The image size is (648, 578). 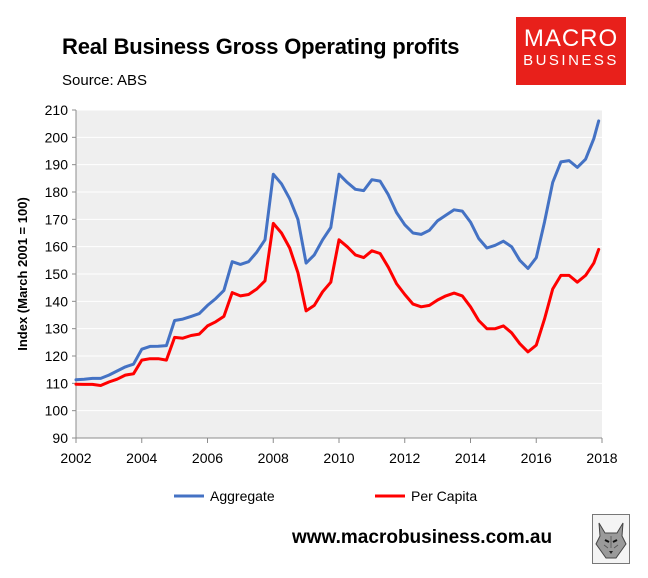 I want to click on chart-source: Source: ABS, so click(x=105, y=80).